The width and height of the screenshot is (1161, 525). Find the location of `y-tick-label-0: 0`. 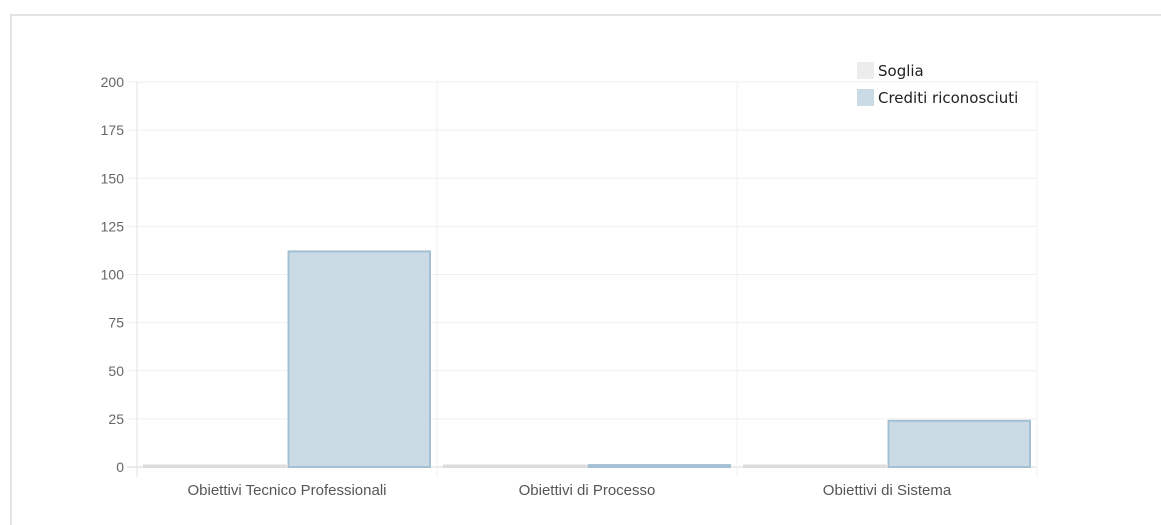

y-tick-label-0: 0 is located at coordinates (120, 467).